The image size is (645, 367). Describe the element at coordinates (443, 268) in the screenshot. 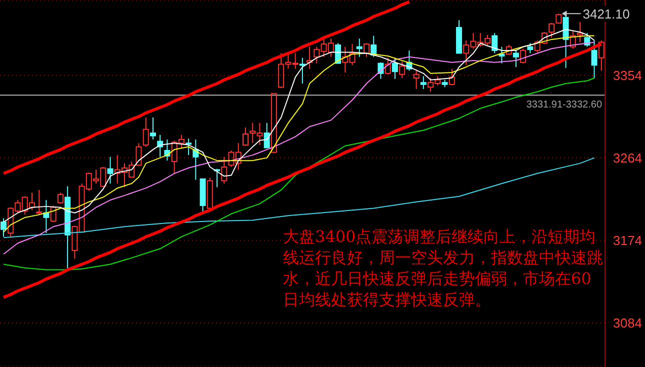

I see `annotation: 大盘3400点震荡调整后继续向上，沿短期均线运行良好，周一空头发力，指数盘中快速跳水，近几日快速反弹后走势偏弱，市场在60日均线处获得支撑快速反弹。` at that location.